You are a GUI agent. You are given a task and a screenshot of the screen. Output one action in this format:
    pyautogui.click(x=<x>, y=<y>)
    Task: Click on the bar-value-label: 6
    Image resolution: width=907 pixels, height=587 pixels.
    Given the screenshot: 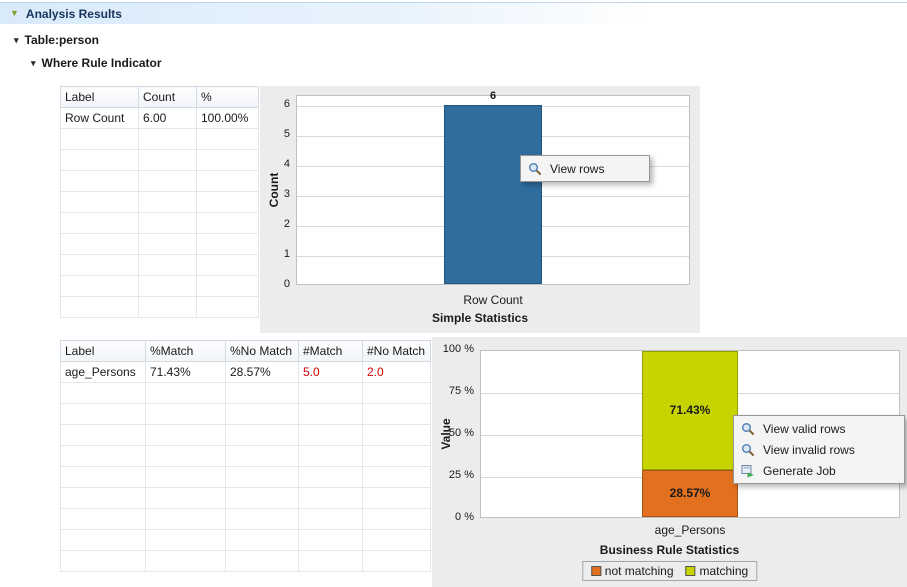 What is the action you would take?
    pyautogui.click(x=493, y=96)
    